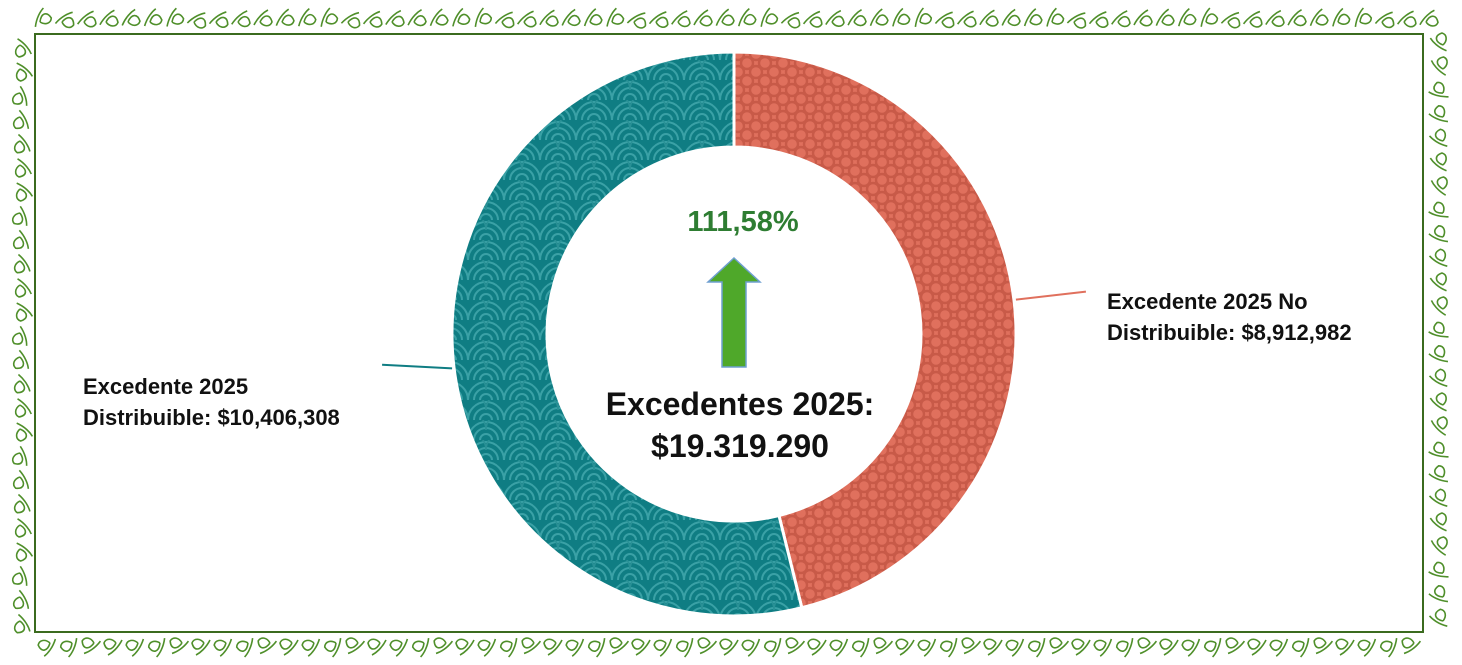 The height and width of the screenshot is (665, 1462). Describe the element at coordinates (740, 404) in the screenshot. I see `center-title-line1: Excedentes 2025:` at that location.